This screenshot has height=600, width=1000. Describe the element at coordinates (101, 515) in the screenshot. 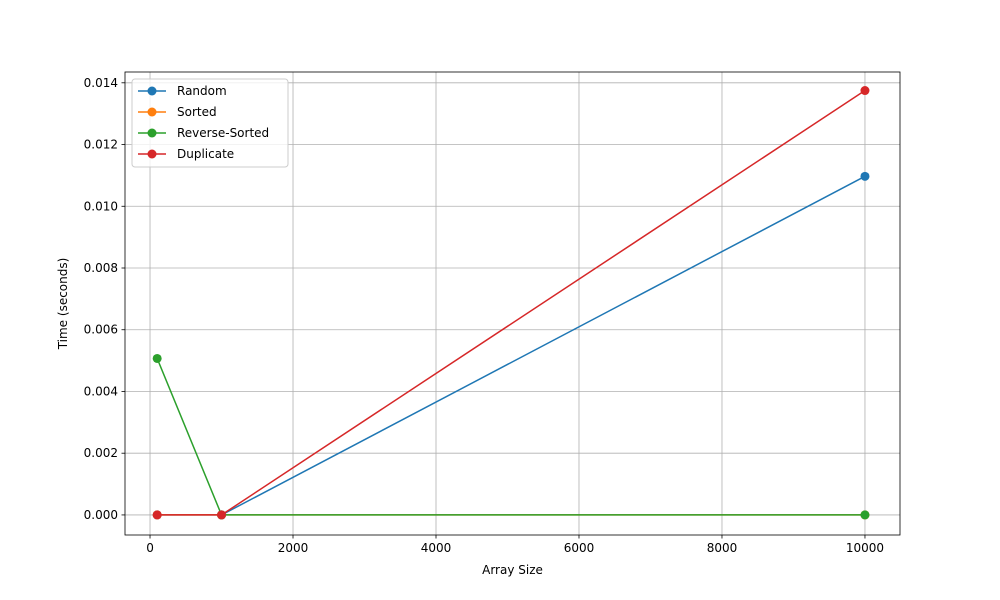

I see `y-tick-label: 0.000` at that location.